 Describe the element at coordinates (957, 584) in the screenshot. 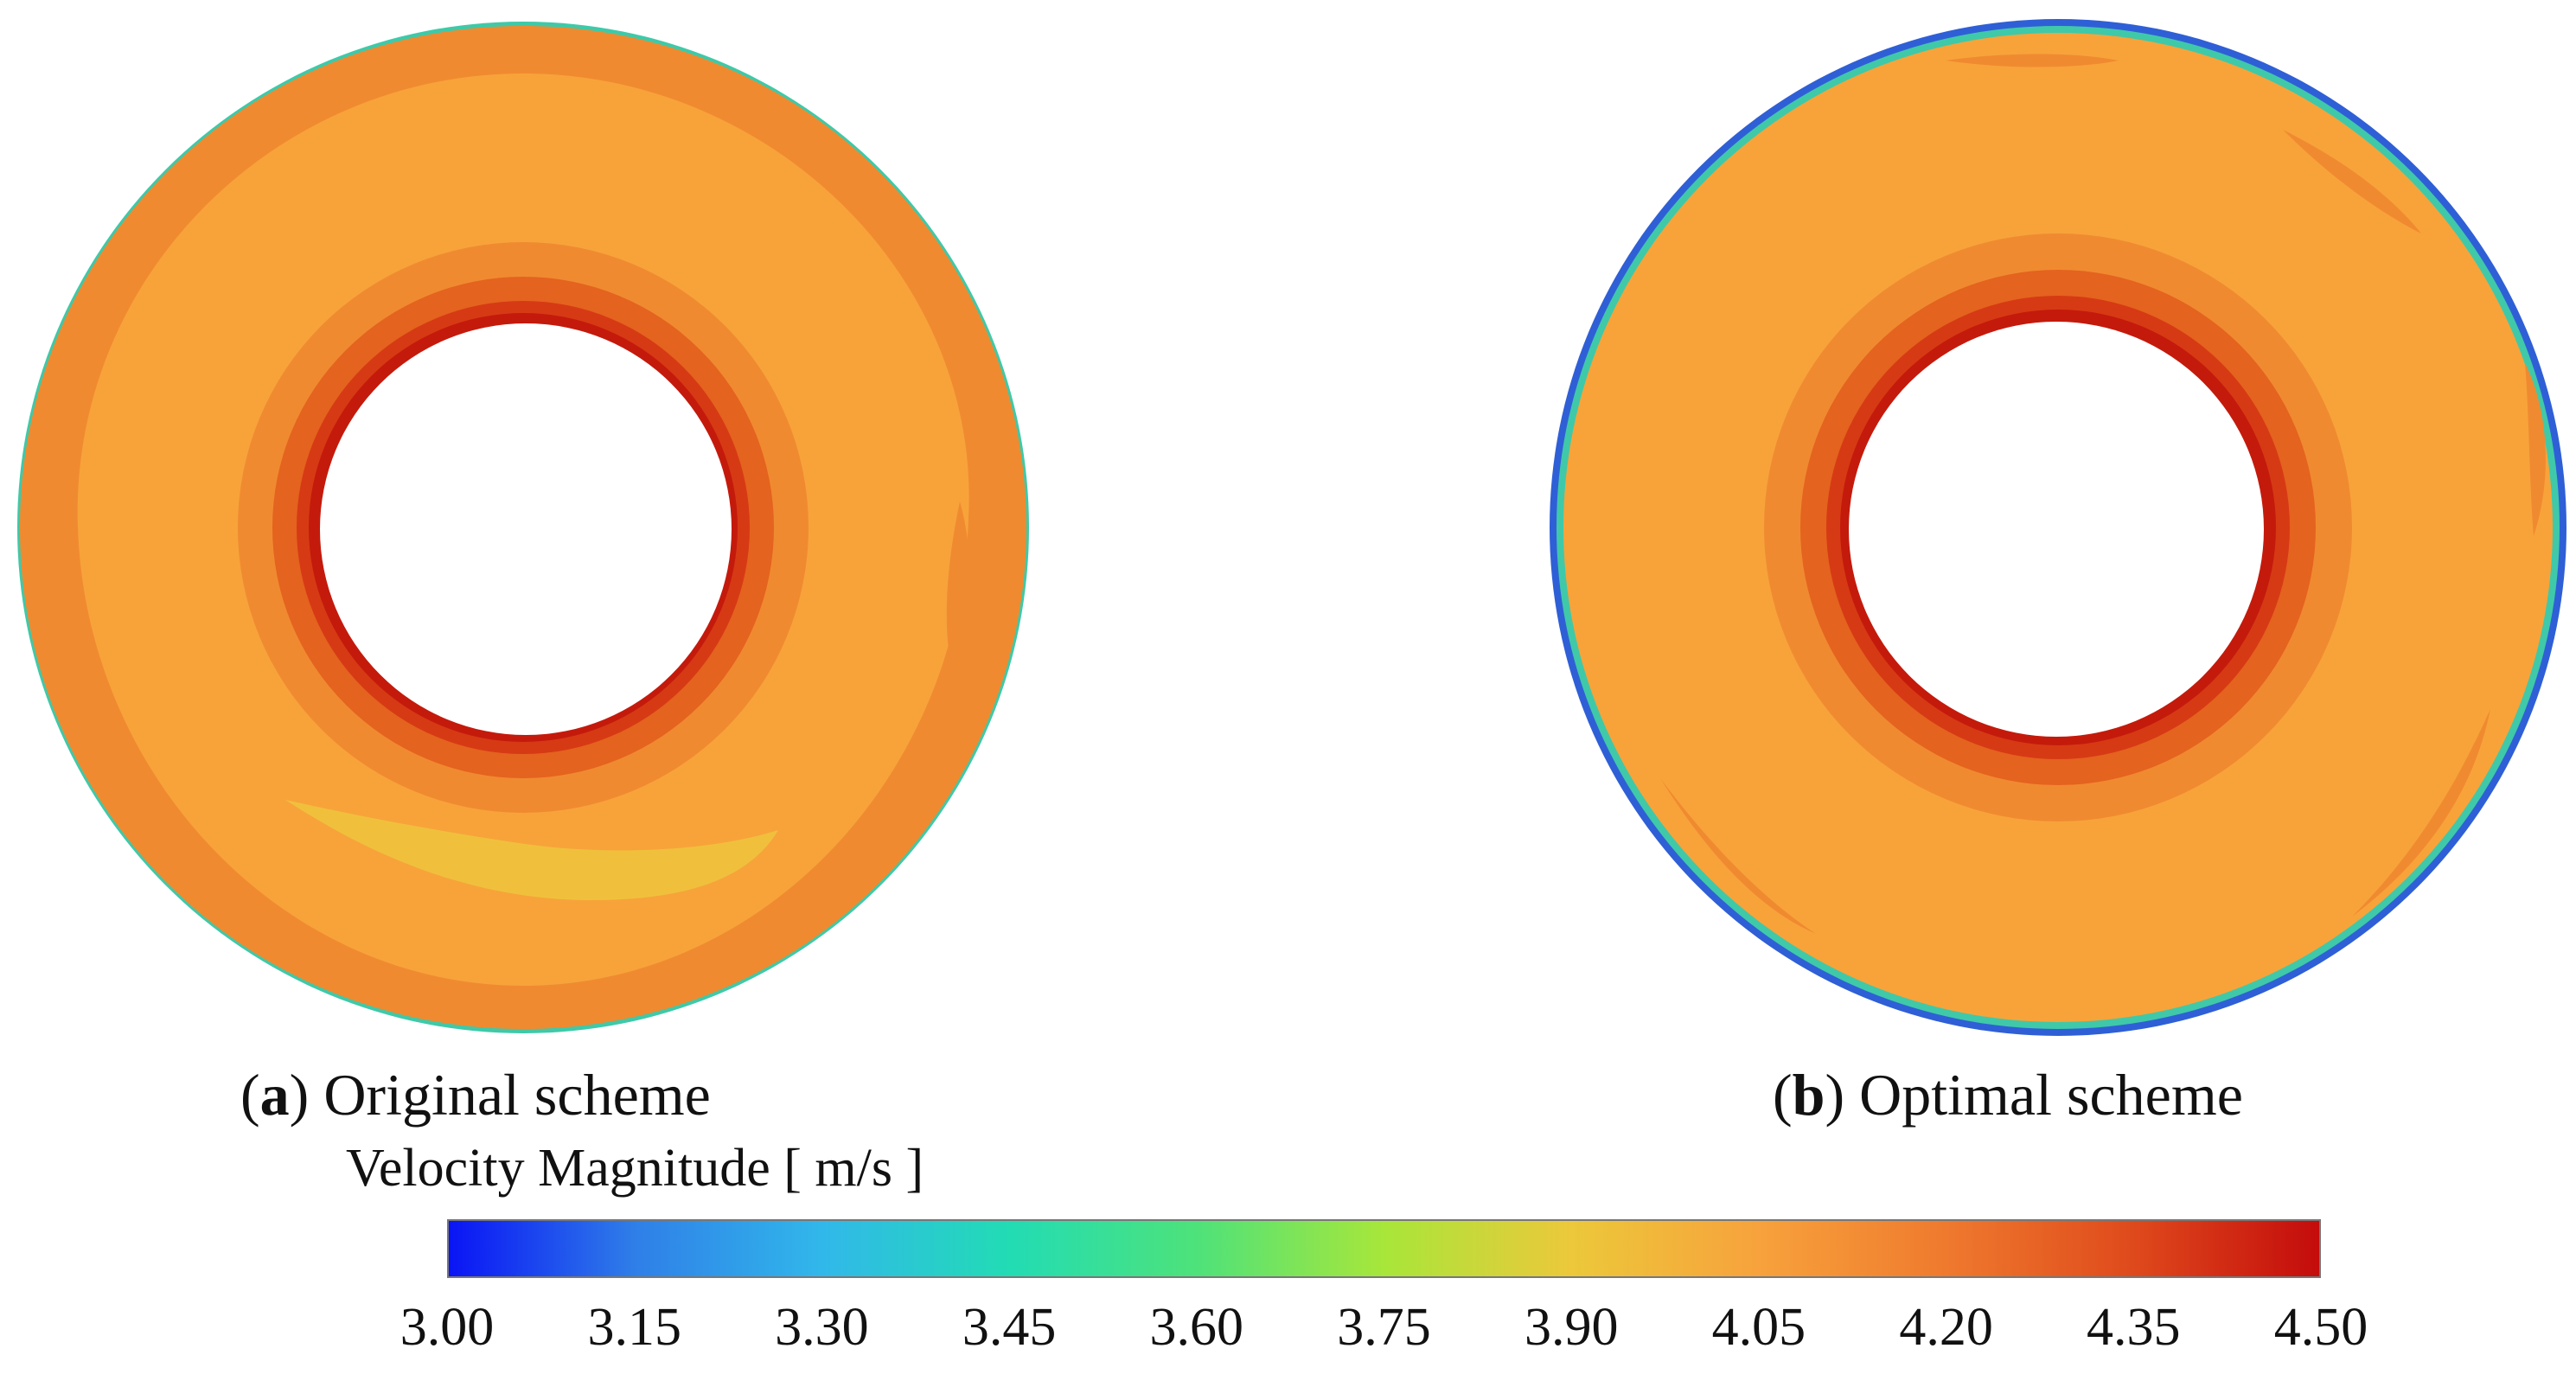

I see `panel-a-blob-right` at that location.